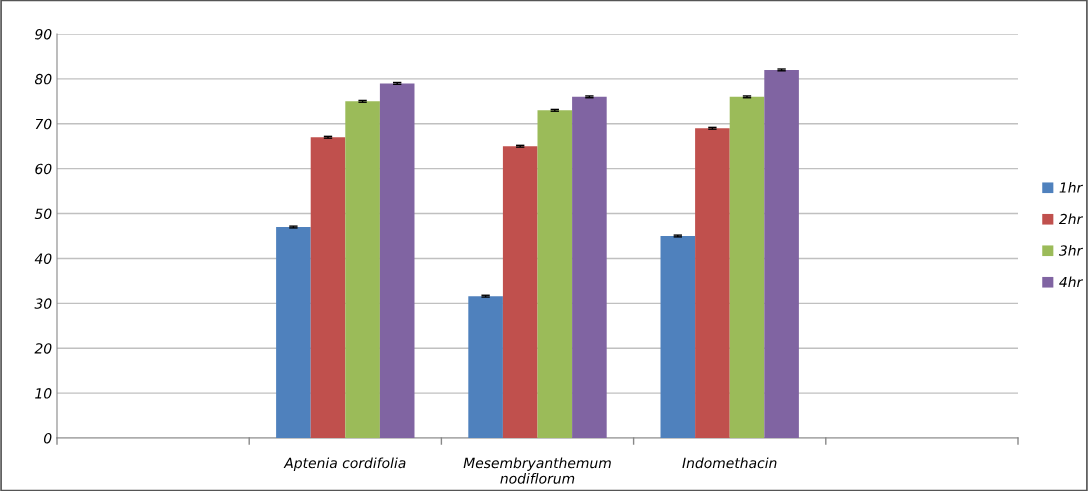 The height and width of the screenshot is (491, 1088). What do you see at coordinates (47, 438) in the screenshot?
I see `y-tick-label: 0` at bounding box center [47, 438].